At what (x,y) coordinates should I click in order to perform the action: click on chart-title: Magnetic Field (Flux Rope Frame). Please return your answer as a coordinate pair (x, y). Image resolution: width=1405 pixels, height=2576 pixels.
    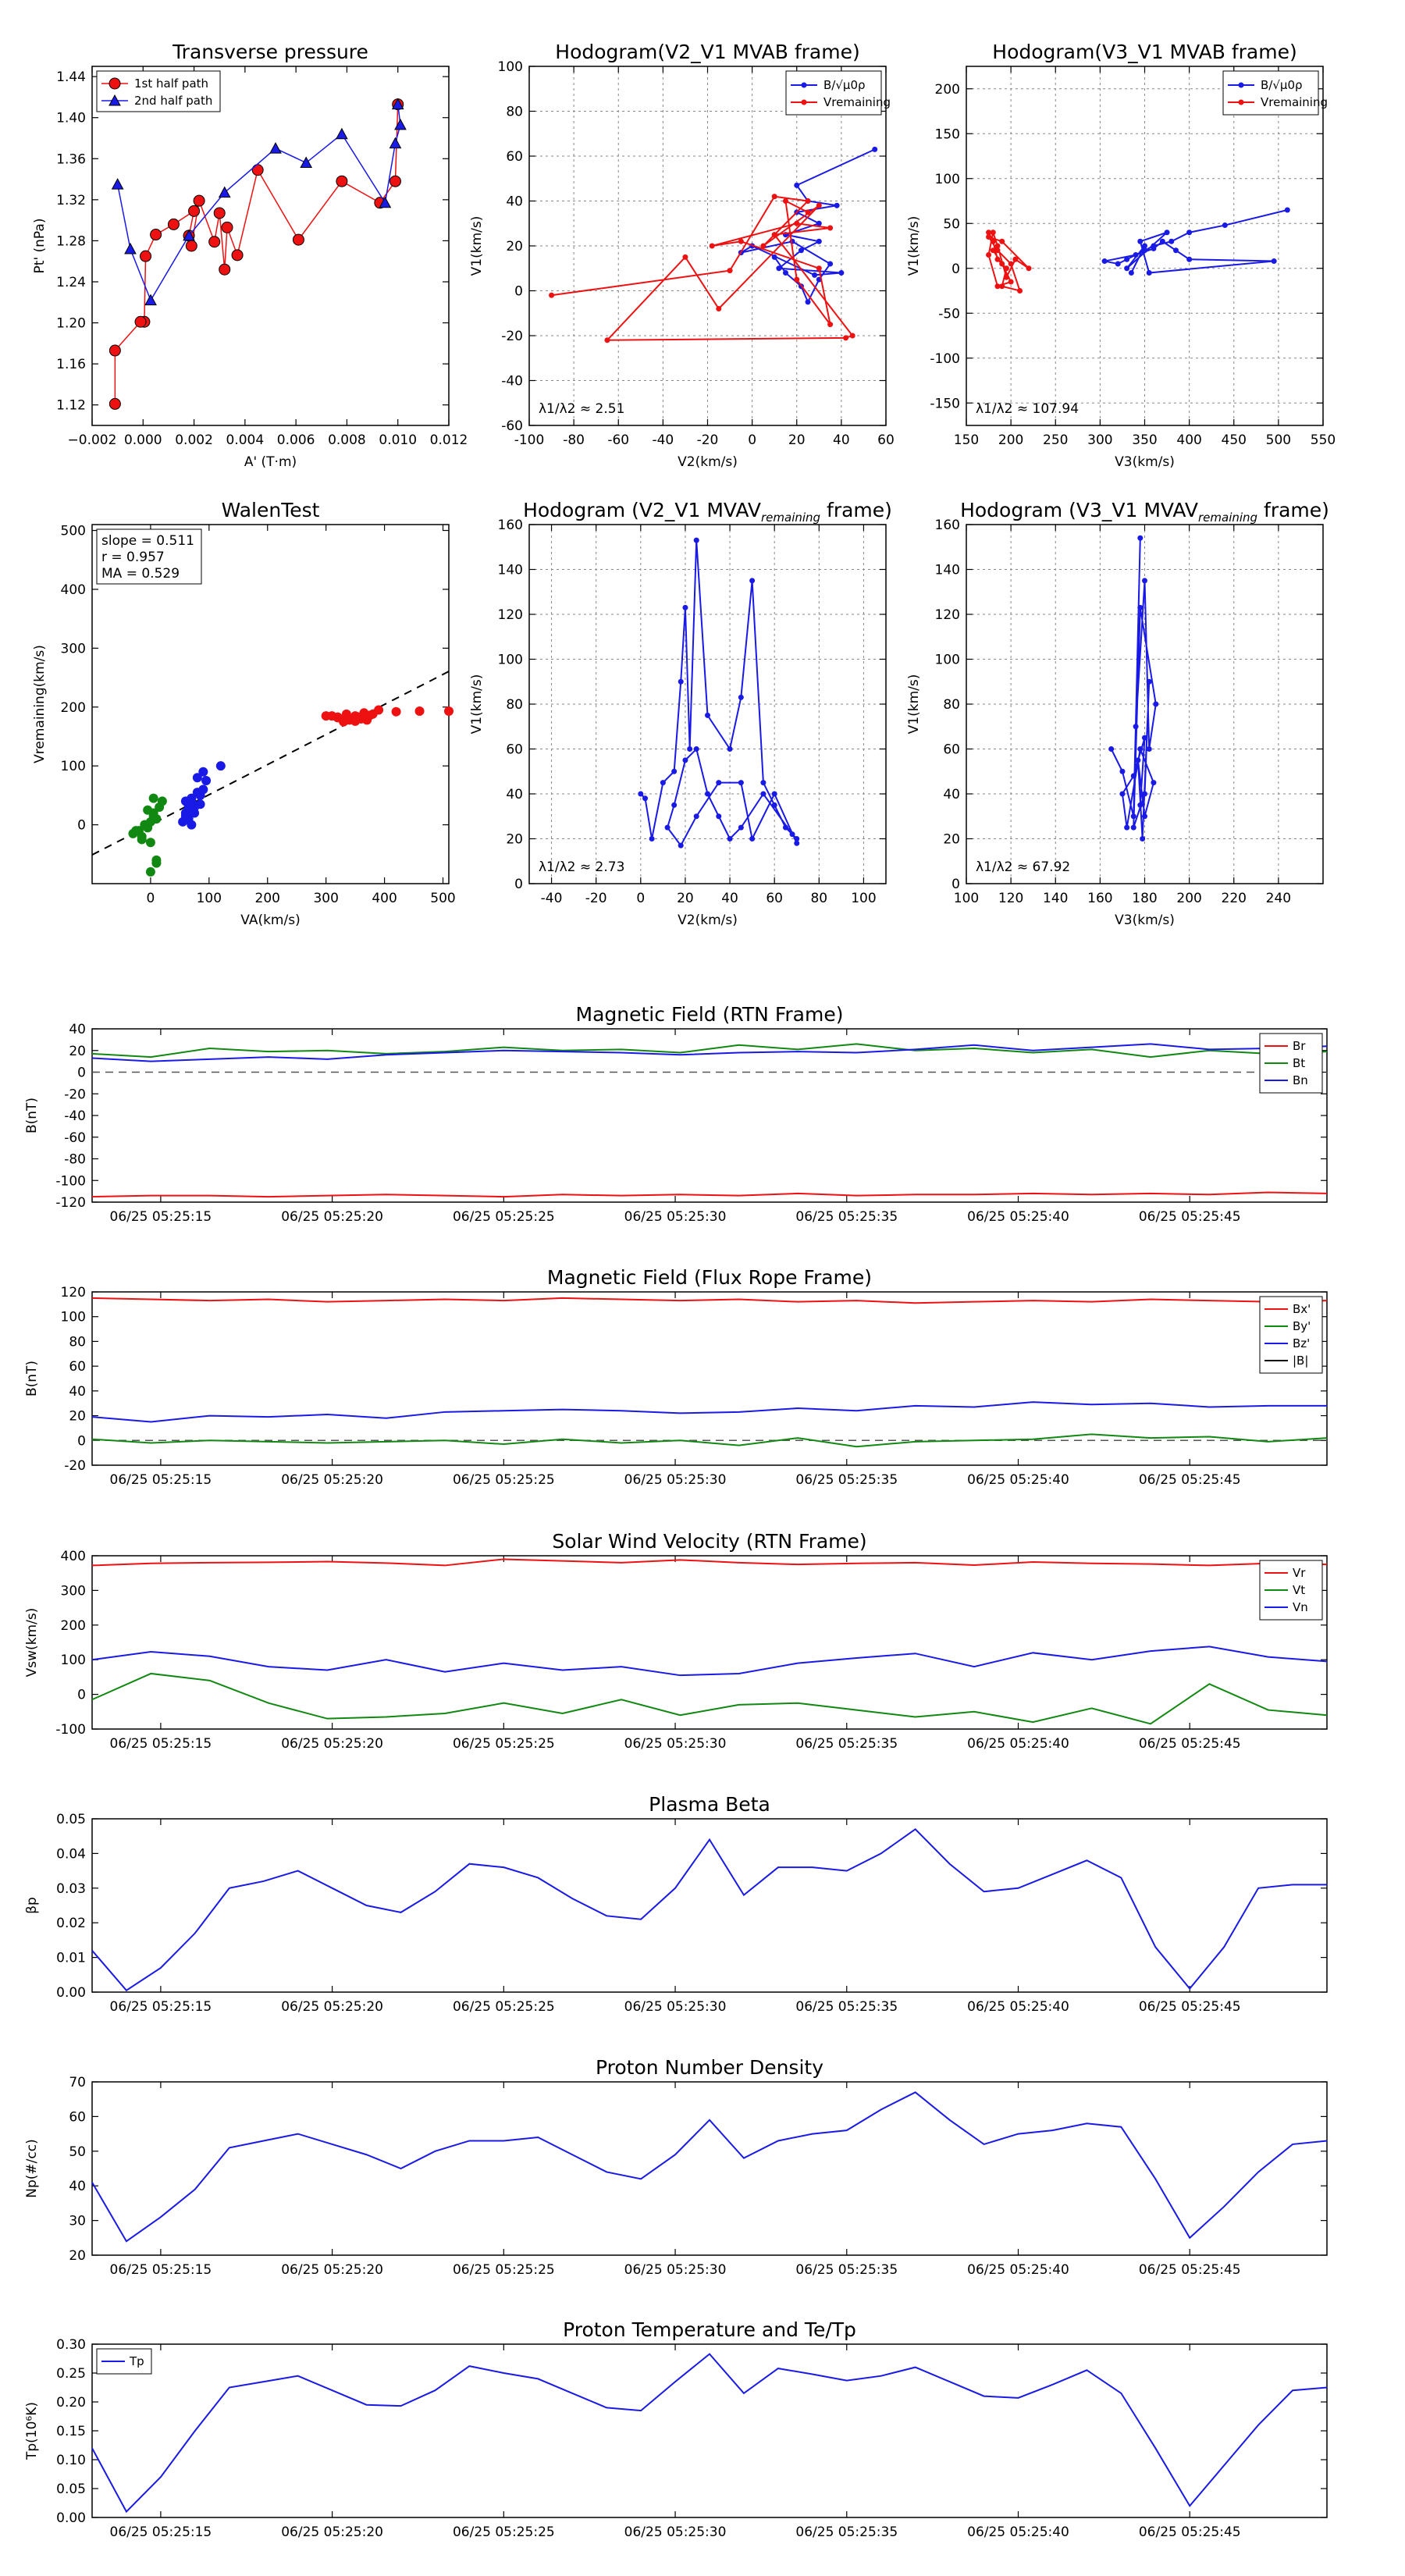
    Looking at the image, I should click on (710, 1277).